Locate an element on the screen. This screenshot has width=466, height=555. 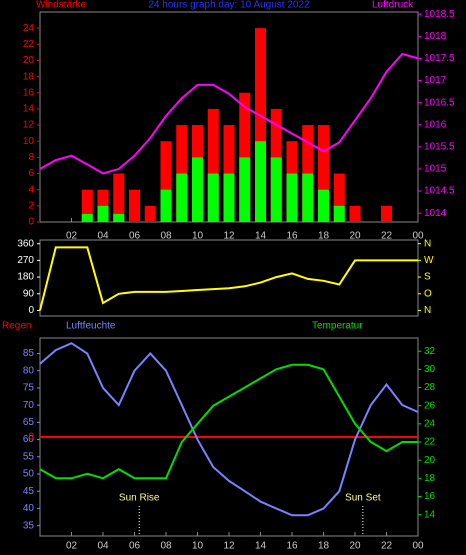
y-tick-label: 180 is located at coordinates (25, 277).